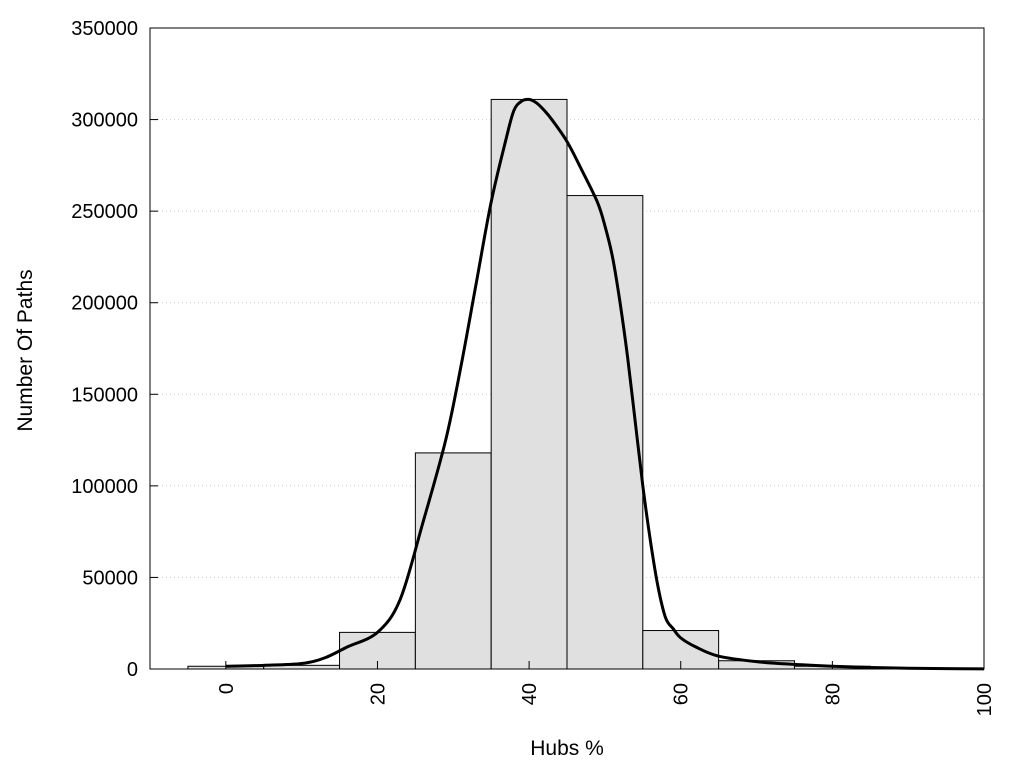 The image size is (1024, 768). What do you see at coordinates (104, 304) in the screenshot?
I see `y-tick-label: 200000` at bounding box center [104, 304].